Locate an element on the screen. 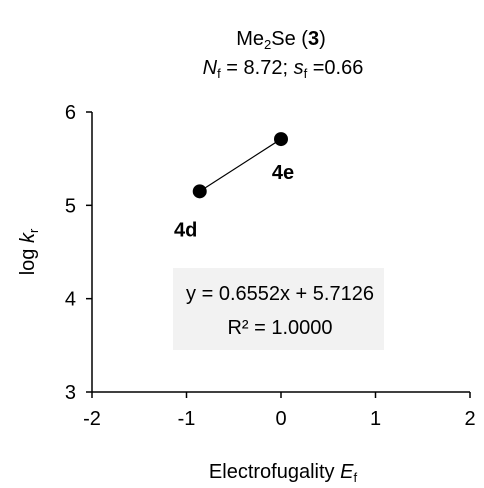 This screenshot has width=484, height=488. series-line is located at coordinates (240, 165).